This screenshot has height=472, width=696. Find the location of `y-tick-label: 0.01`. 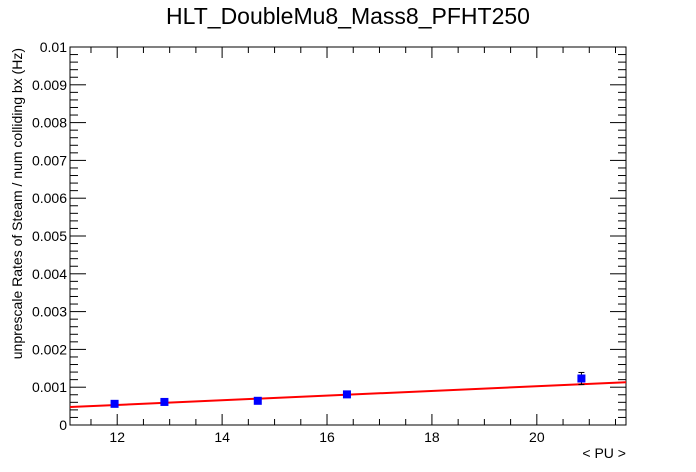

y-tick-label: 0.01 is located at coordinates (53, 47).